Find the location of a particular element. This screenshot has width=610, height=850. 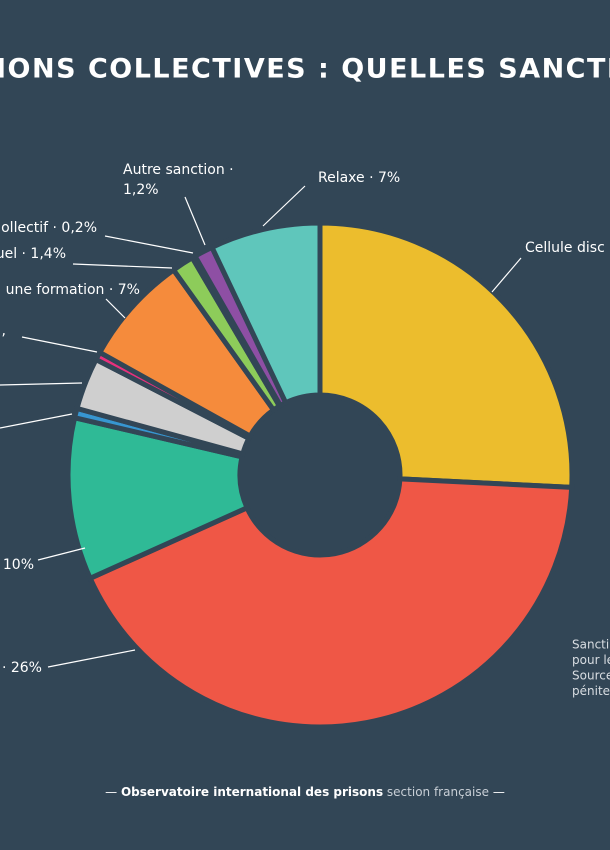

footer-organisation: Observatoire international des prisons is located at coordinates (252, 792).